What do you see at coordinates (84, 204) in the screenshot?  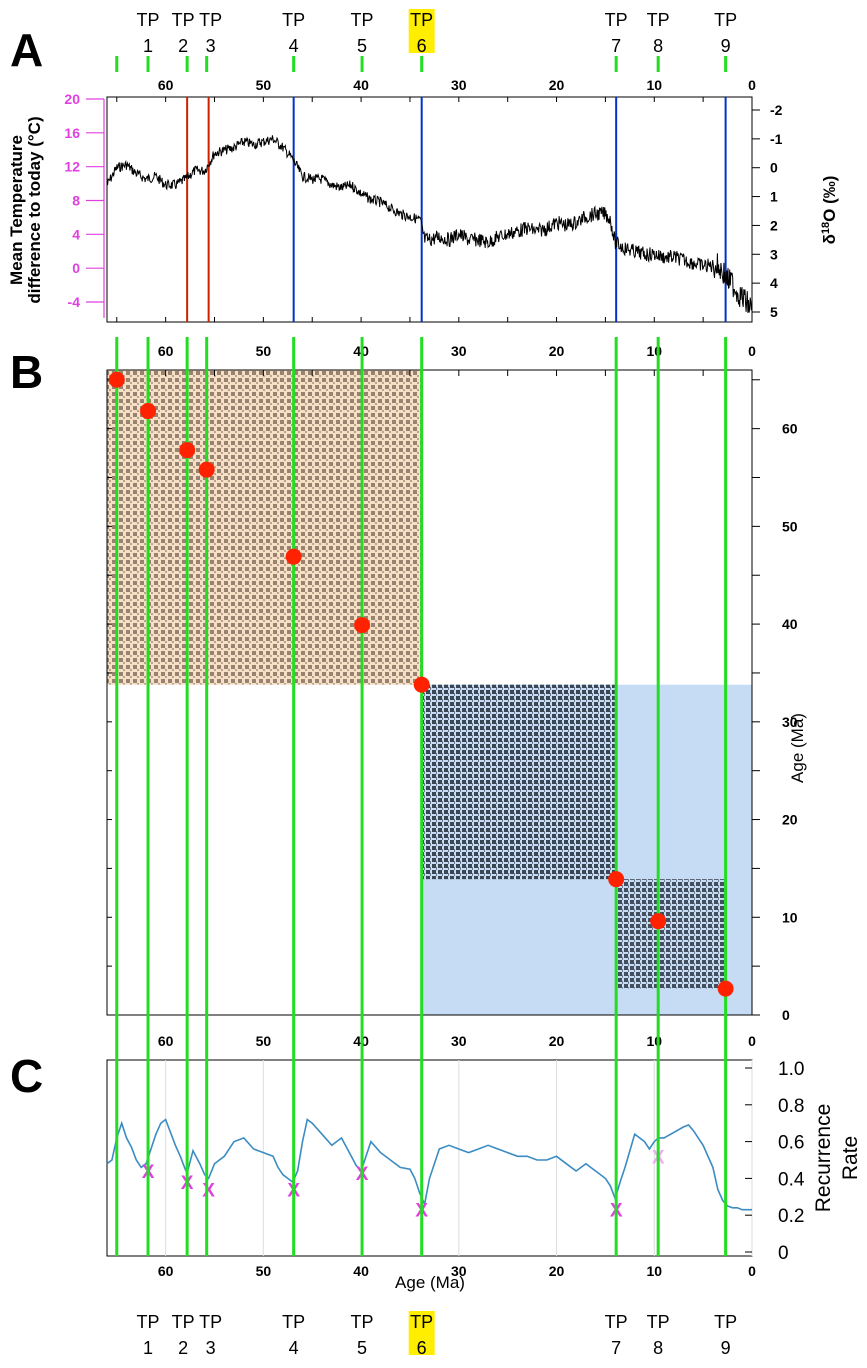 I see `panel-a-left-ticks: 20 16 12 8 4 0 -4` at bounding box center [84, 204].